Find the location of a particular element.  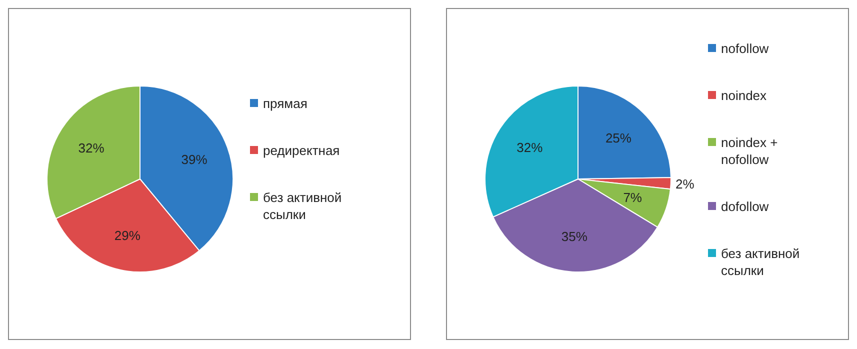

data-label: 39% is located at coordinates (194, 159).